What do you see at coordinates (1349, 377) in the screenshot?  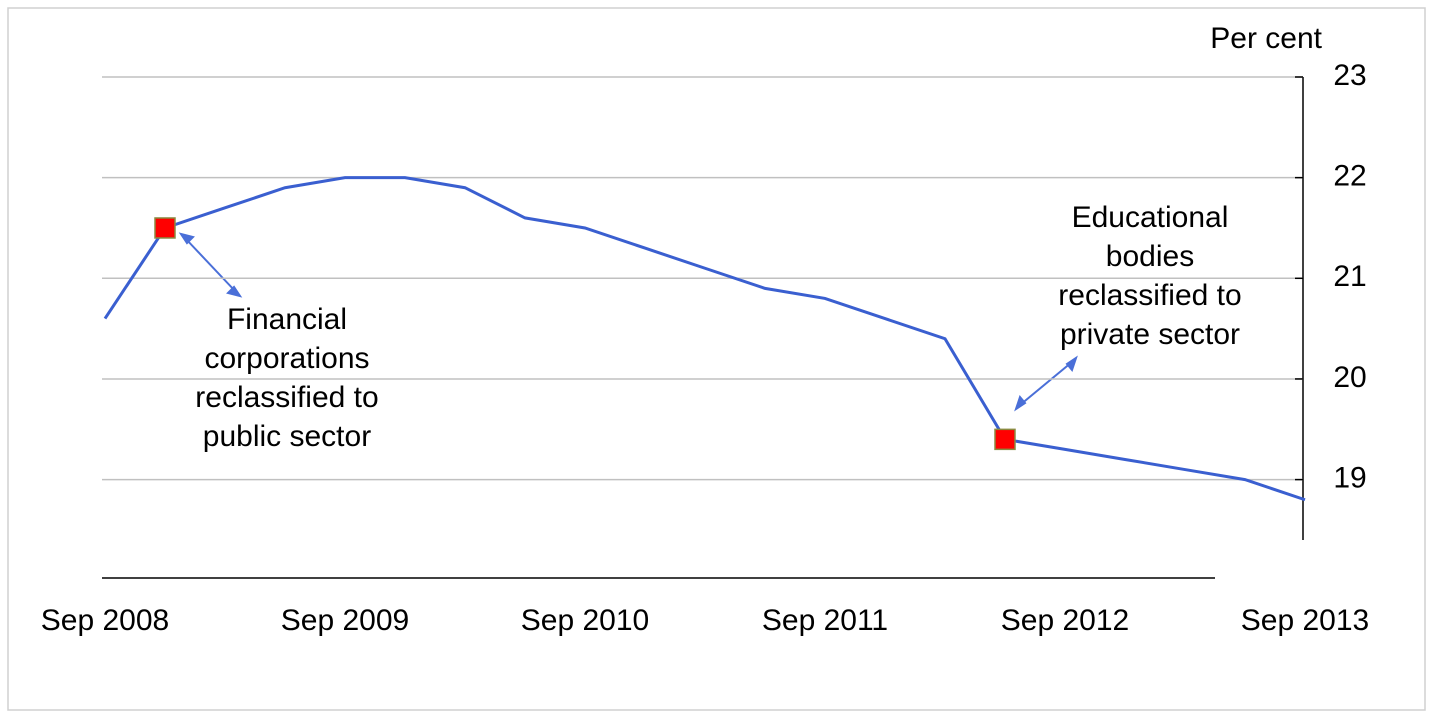 I see `y-tick-label: 20` at bounding box center [1349, 377].